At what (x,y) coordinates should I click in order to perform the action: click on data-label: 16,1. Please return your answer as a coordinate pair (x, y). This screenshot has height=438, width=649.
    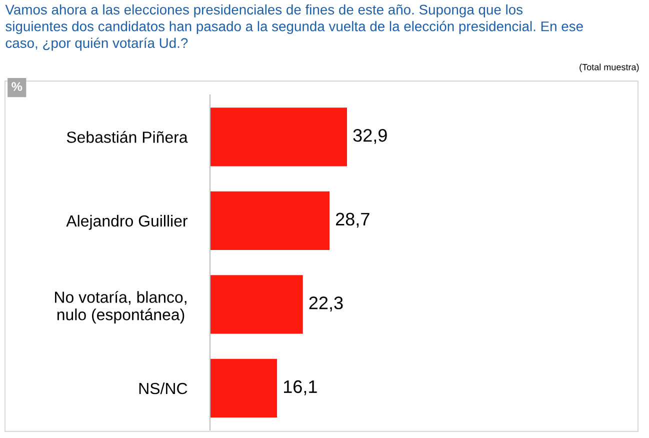
    Looking at the image, I should click on (300, 388).